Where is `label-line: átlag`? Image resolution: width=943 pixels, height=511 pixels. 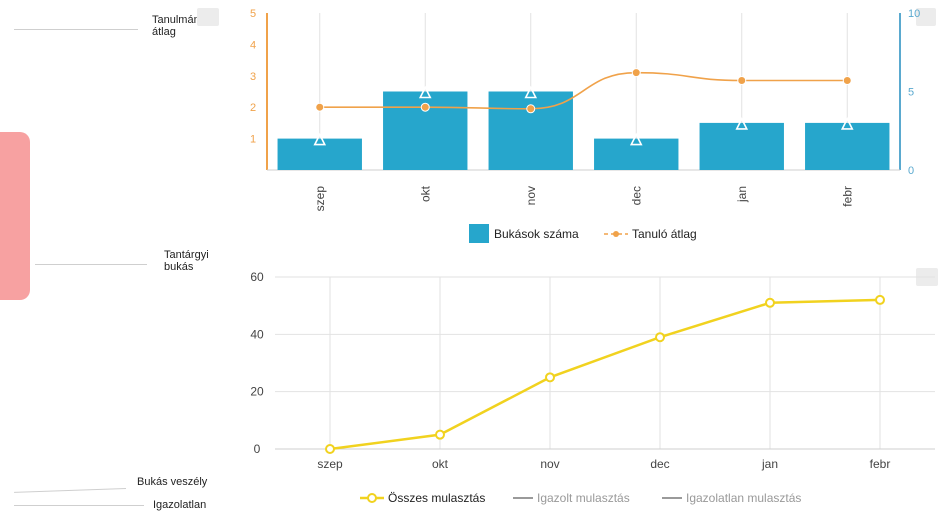
label-line: átlag is located at coordinates (164, 32).